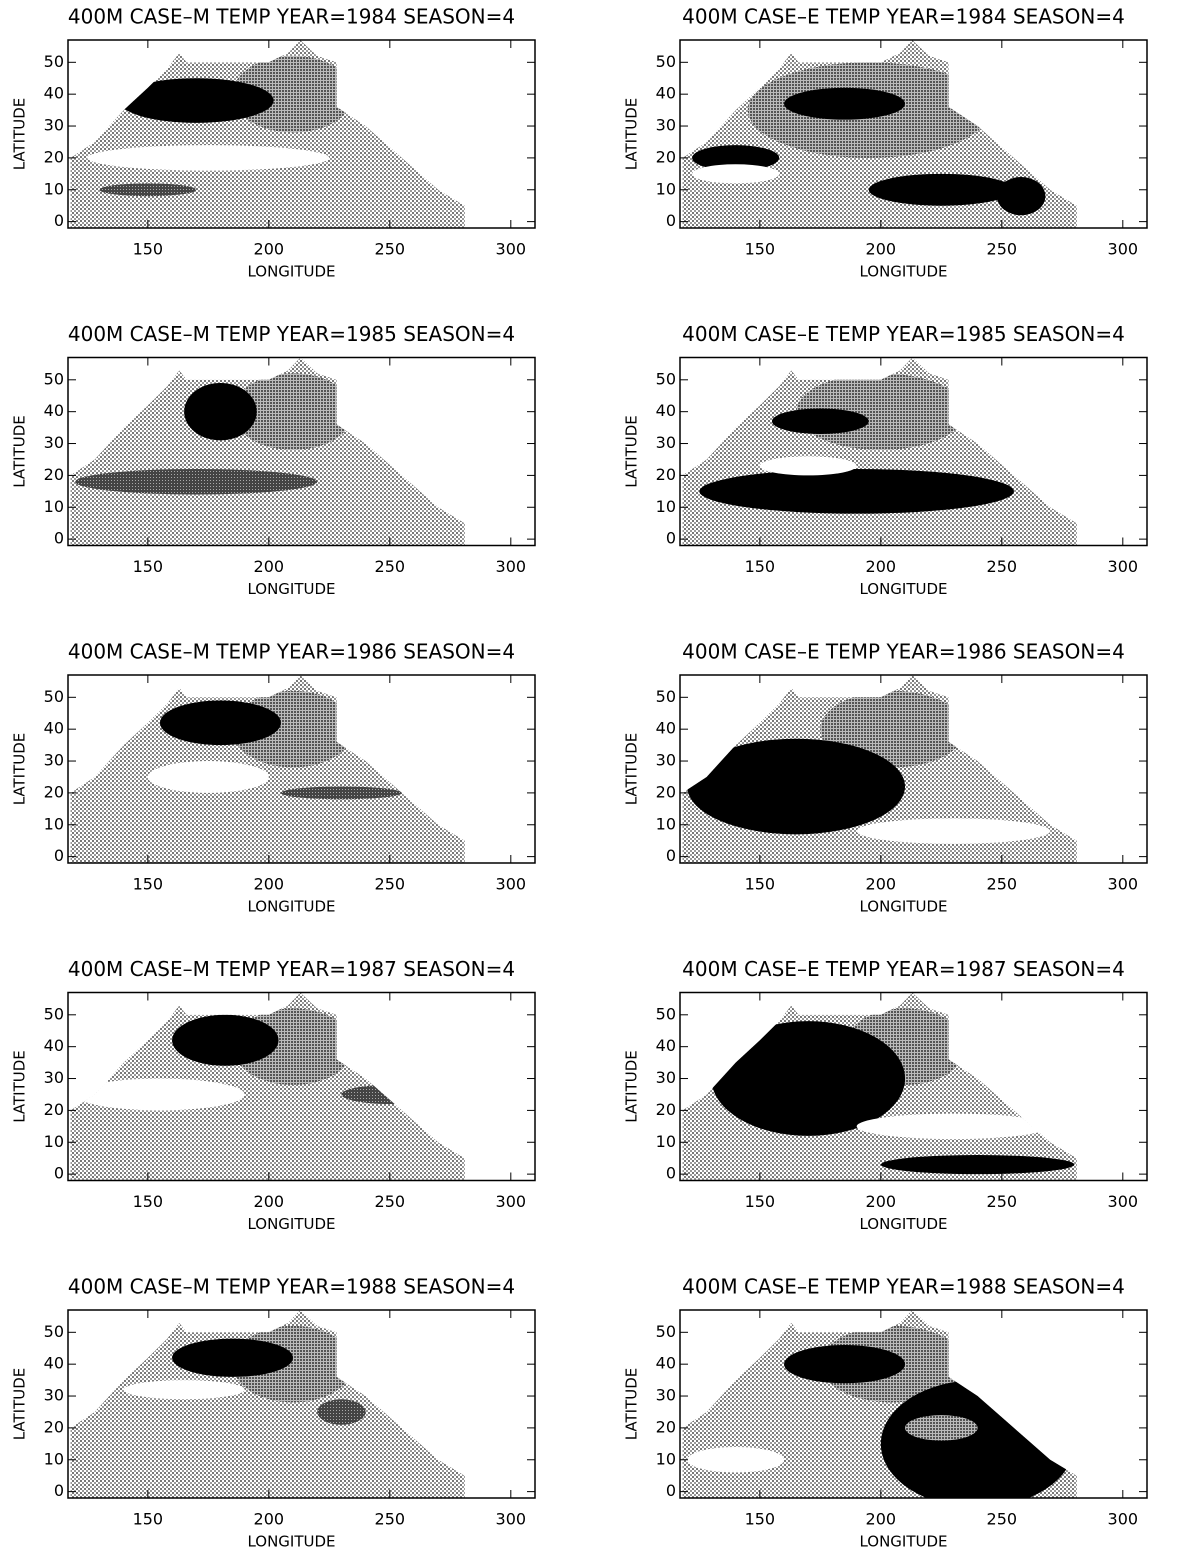 Image resolution: width=1192 pixels, height=1556 pixels. I want to click on panel-title: 400M CASE–E TEMP YEAR=1986 SEASON=4, so click(903, 652).